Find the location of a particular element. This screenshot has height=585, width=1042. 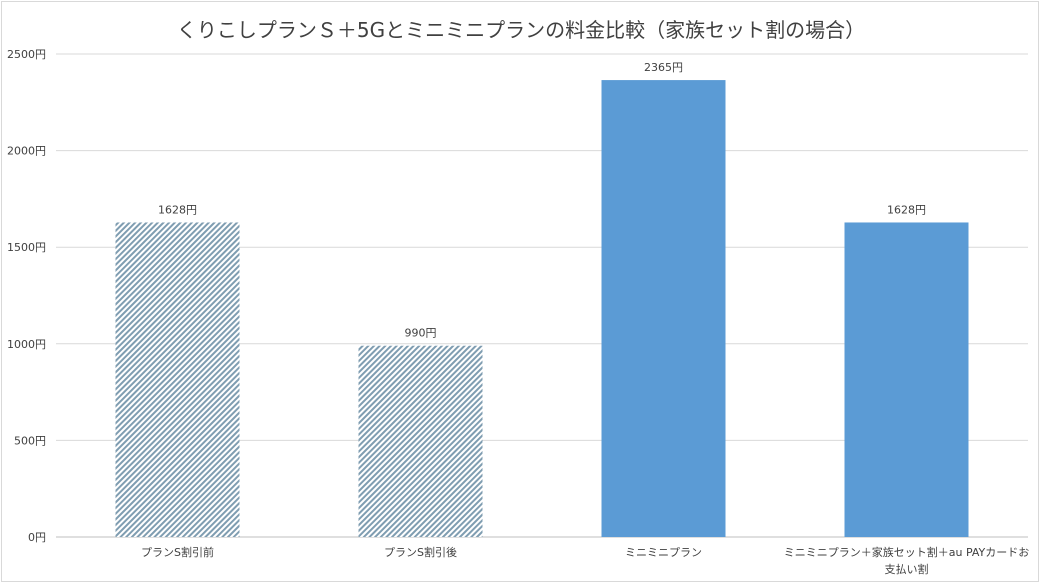

y-tick-label: 500円 is located at coordinates (30, 440).